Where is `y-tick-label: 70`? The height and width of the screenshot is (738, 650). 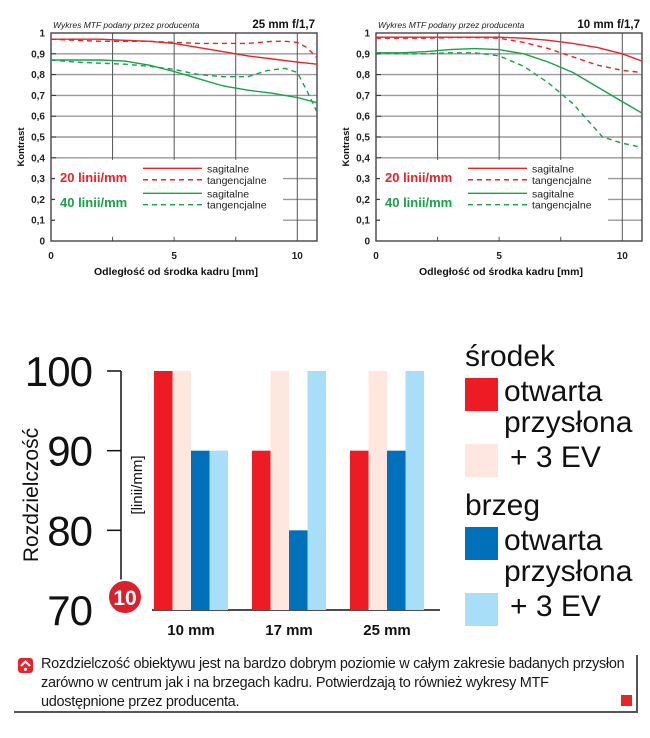 y-tick-label: 70 is located at coordinates (69, 610).